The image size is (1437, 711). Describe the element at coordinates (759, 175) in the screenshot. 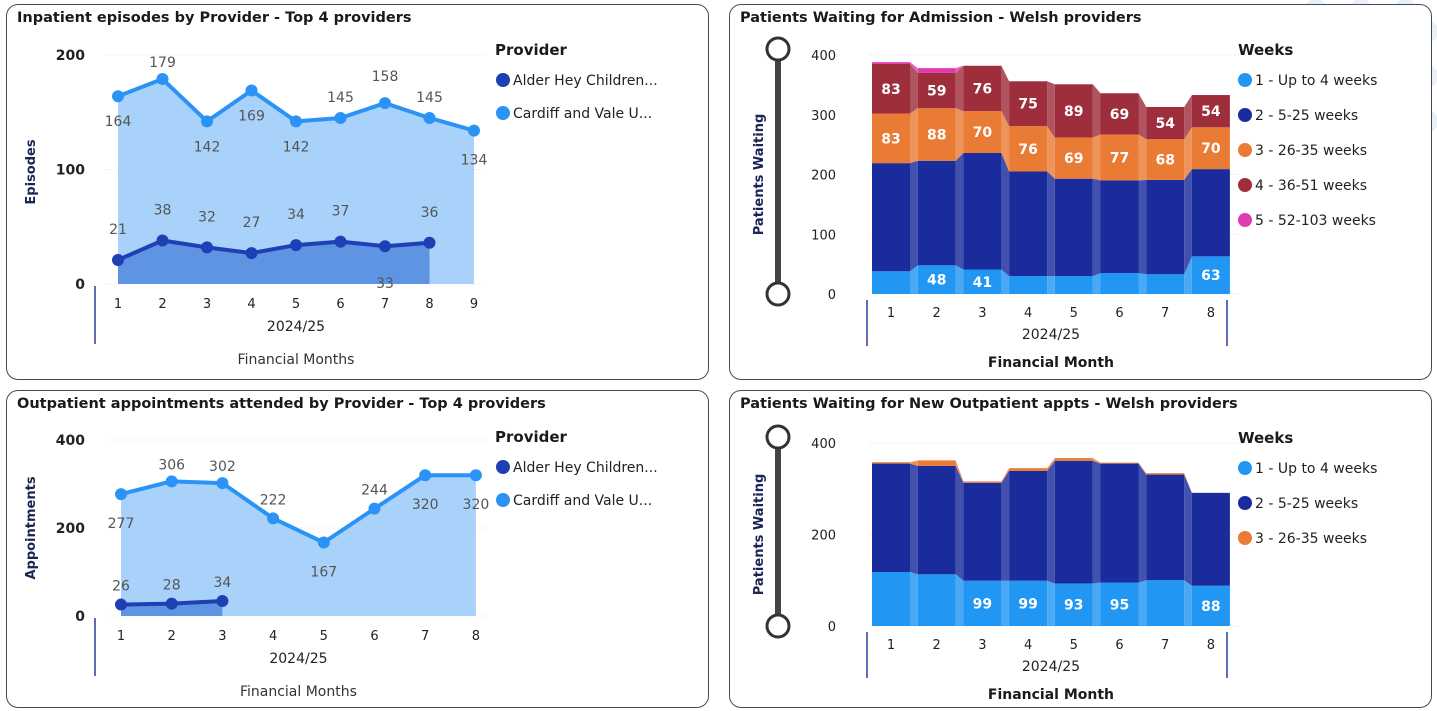

I see `y-axis-title: Patients Waiting` at that location.